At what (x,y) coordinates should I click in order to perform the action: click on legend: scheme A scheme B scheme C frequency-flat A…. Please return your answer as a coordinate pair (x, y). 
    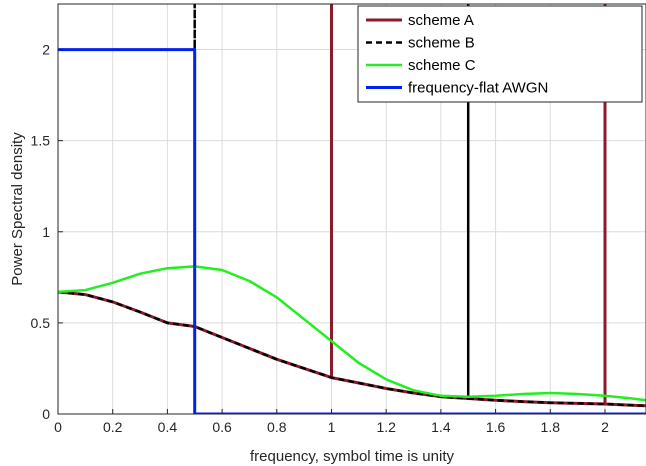
    Looking at the image, I should click on (500, 54).